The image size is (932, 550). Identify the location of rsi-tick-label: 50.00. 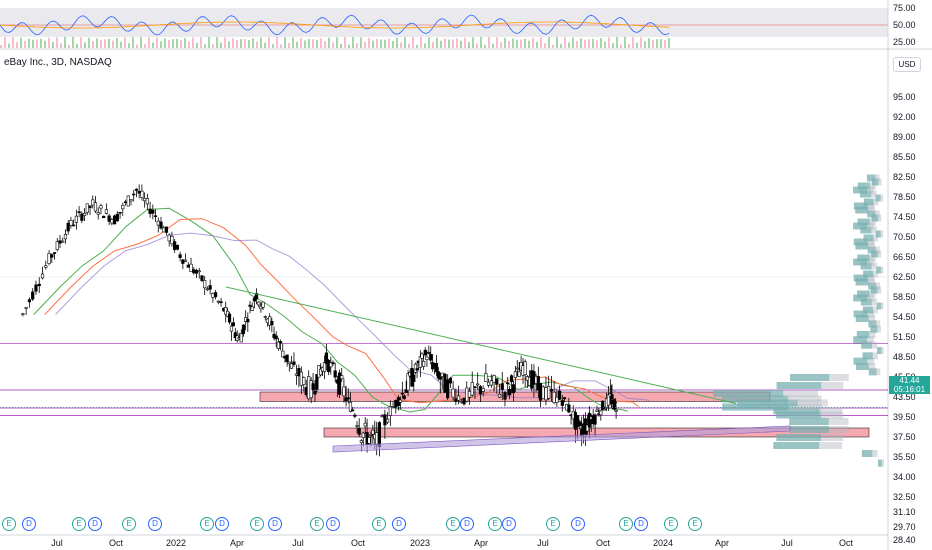
(904, 25).